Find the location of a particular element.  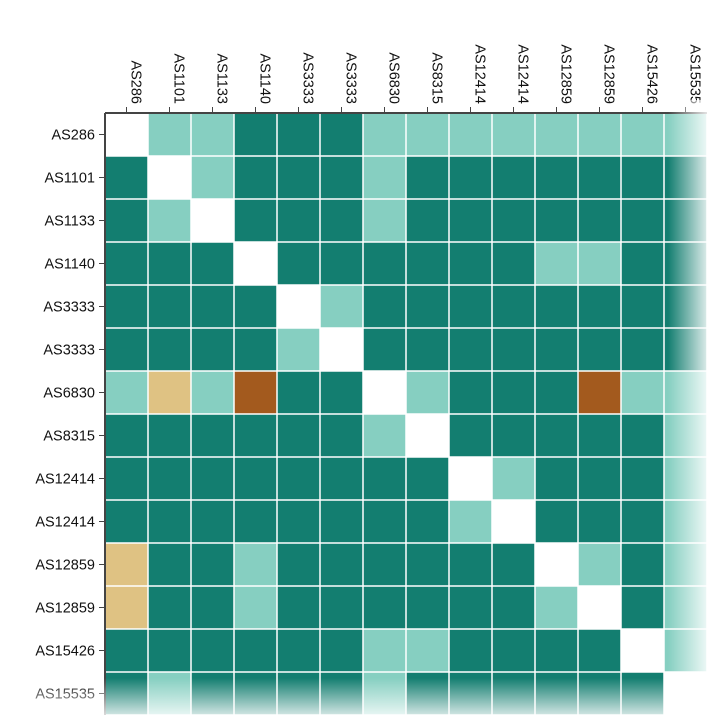

row-label: AS12859 is located at coordinates (65, 566).